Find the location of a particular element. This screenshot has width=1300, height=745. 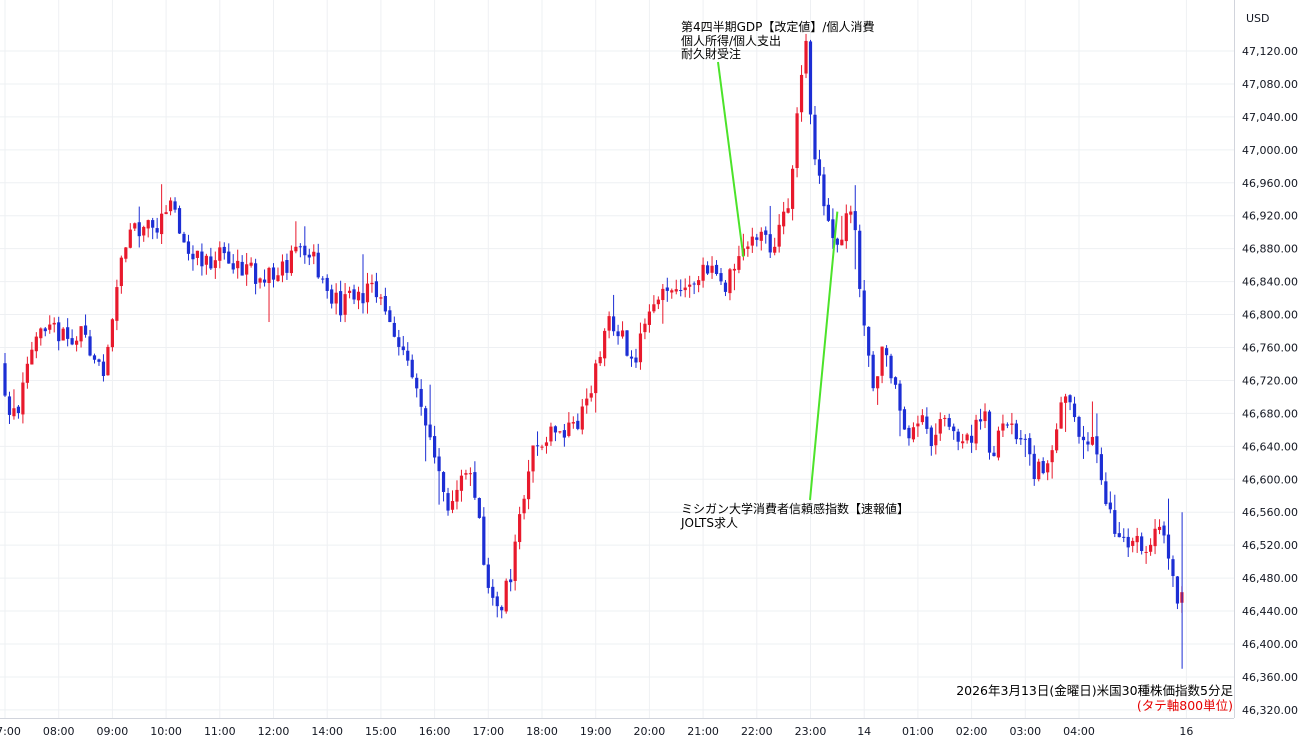

y-tick-label: 46,600.00 is located at coordinates (1270, 479).